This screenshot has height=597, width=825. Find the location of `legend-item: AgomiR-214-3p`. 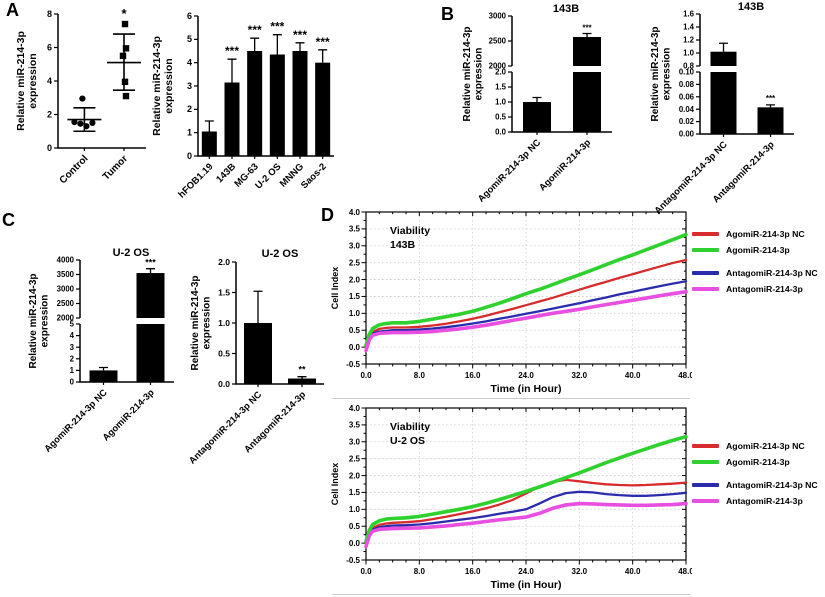

legend-item: AgomiR-214-3p is located at coordinates (755, 250).